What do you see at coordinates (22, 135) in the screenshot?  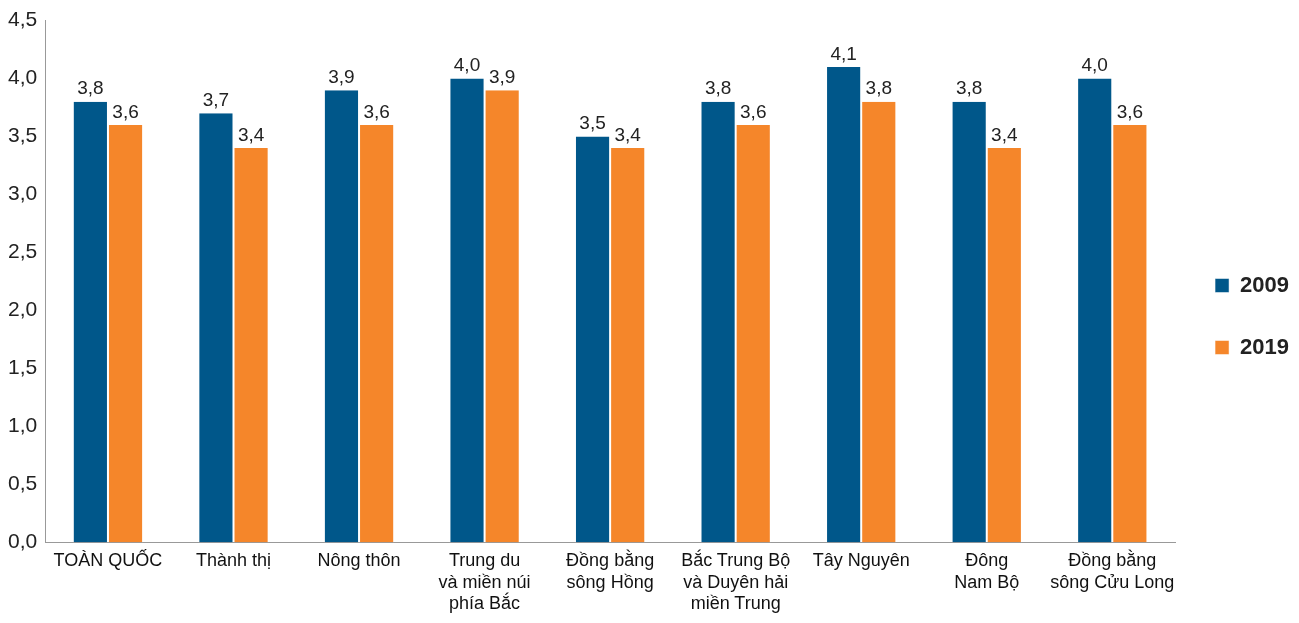 I see `y-tick-label: 3,5` at bounding box center [22, 135].